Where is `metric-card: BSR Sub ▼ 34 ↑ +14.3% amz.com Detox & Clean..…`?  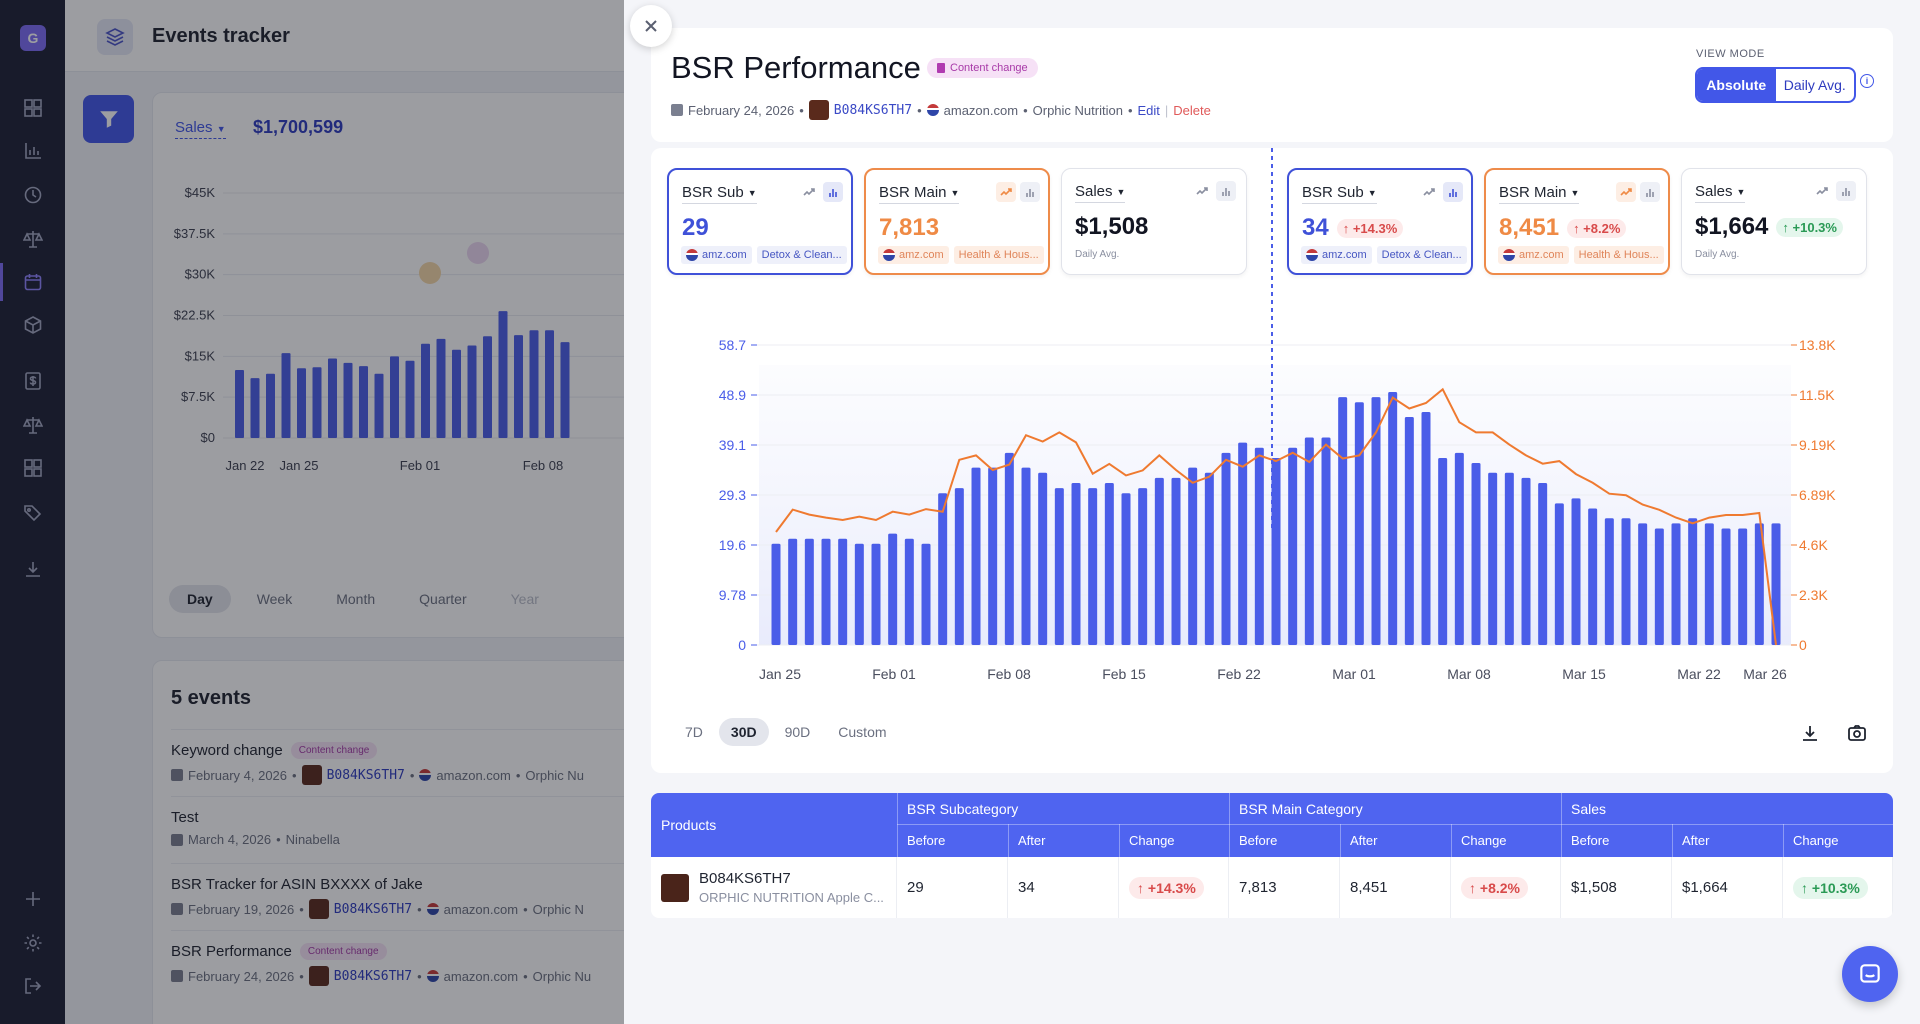
metric-card: BSR Sub ▼ 34 ↑ +14.3% amz.com Detox & Clean..… is located at coordinates (1380, 221).